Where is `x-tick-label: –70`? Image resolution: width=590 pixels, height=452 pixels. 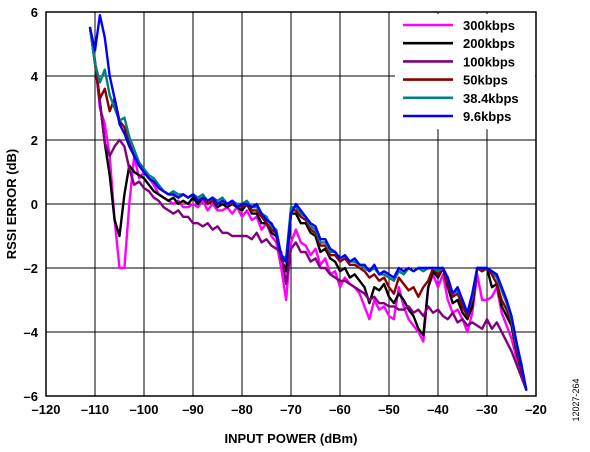
x-tick-label: –70 is located at coordinates (291, 409).